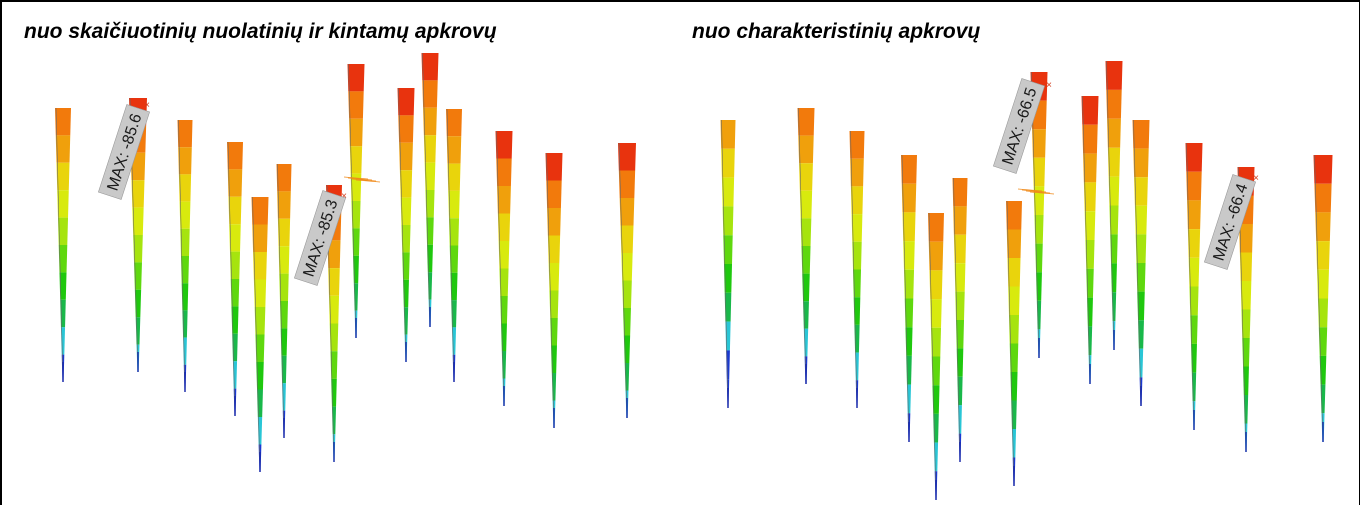  I want to click on max-point-marker: ×, so click(1049, 85).